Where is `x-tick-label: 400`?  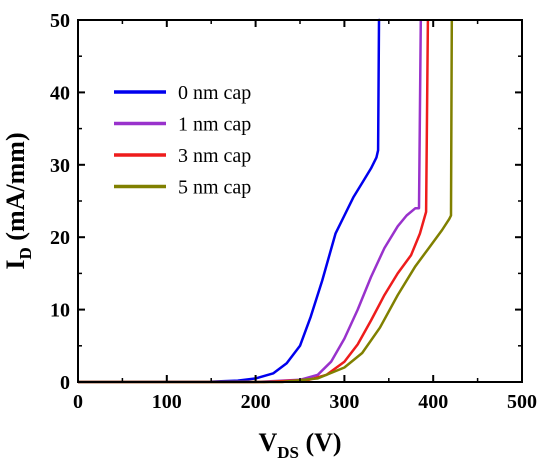 x-tick-label: 400 is located at coordinates (433, 402).